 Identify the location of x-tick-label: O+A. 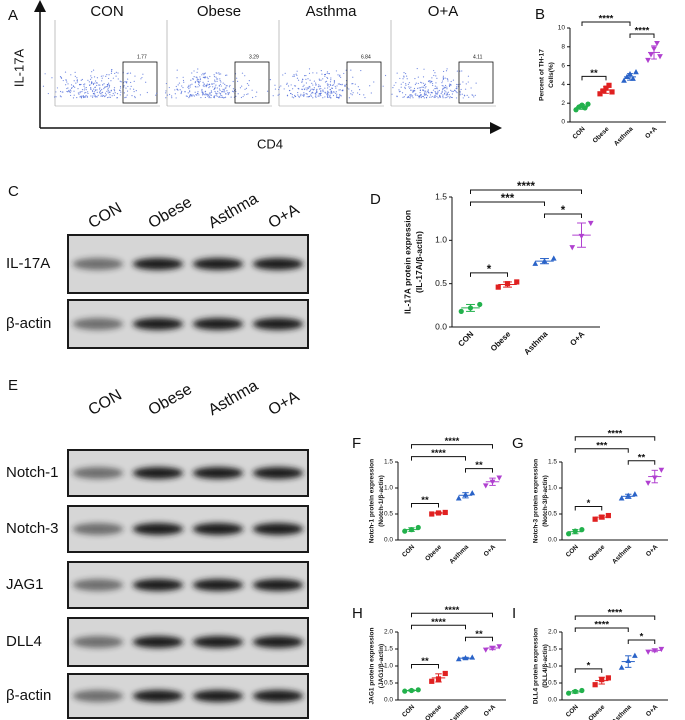
(490, 710).